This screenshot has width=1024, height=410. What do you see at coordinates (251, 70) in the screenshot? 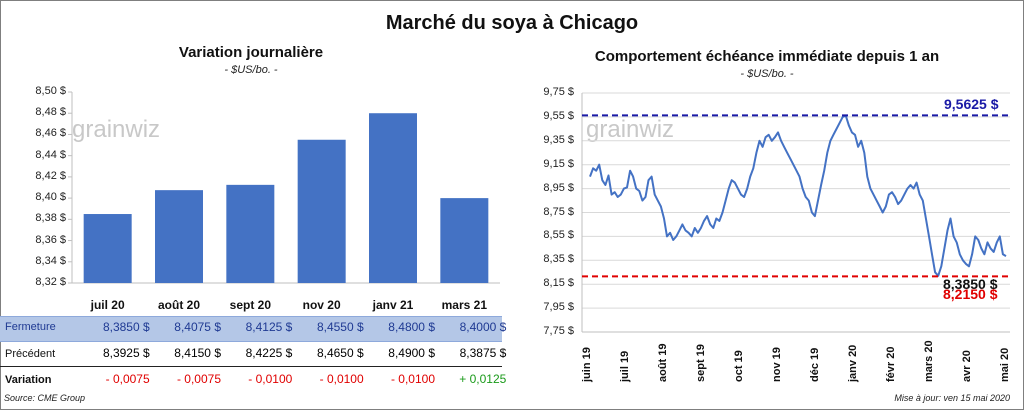
I see `left-chart-unit: - $US/bo. -` at bounding box center [251, 70].